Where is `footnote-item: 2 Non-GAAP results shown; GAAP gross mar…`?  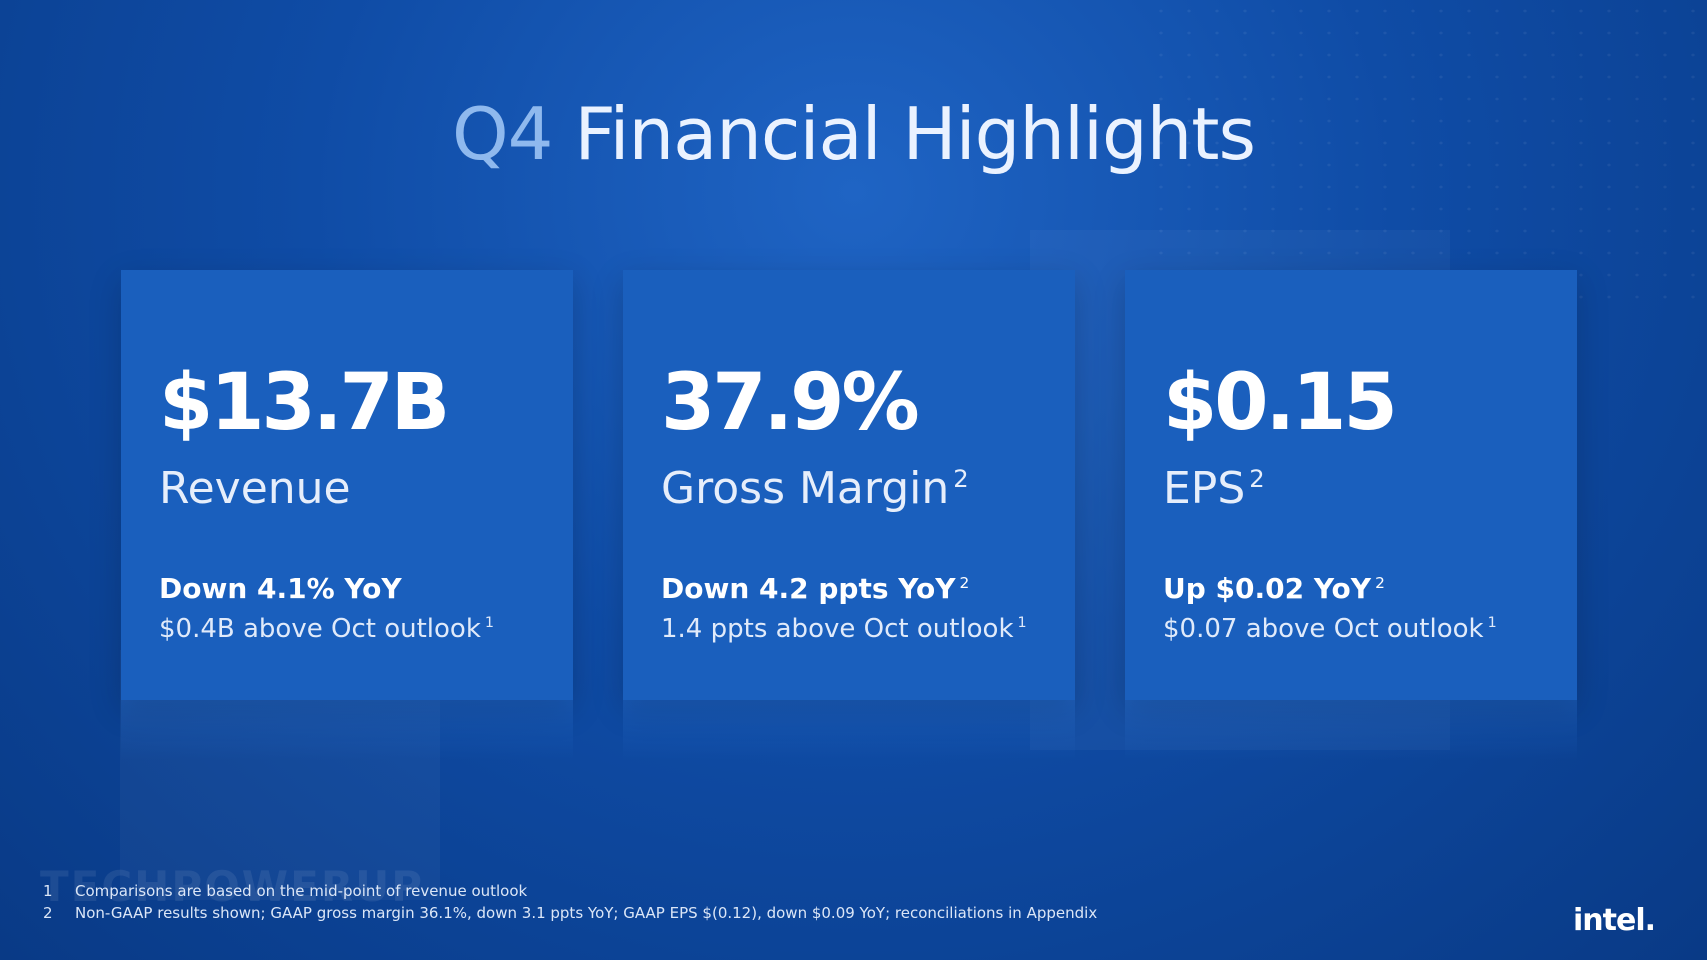
footnote-item: 2 Non-GAAP results shown; GAAP gross mar… is located at coordinates (570, 913).